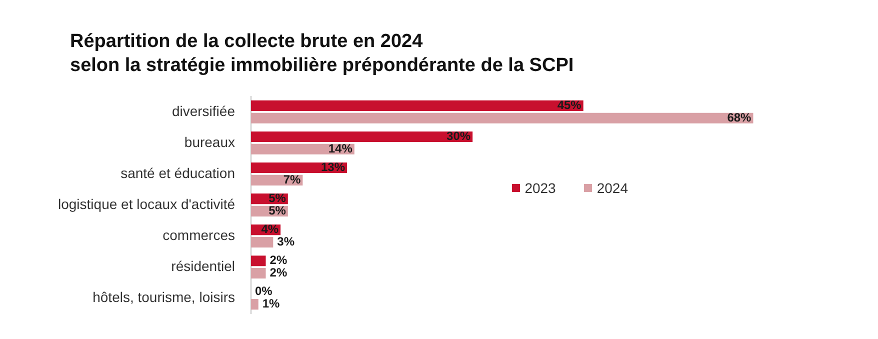 Image resolution: width=878 pixels, height=339 pixels. I want to click on data-label: 14%, so click(340, 148).